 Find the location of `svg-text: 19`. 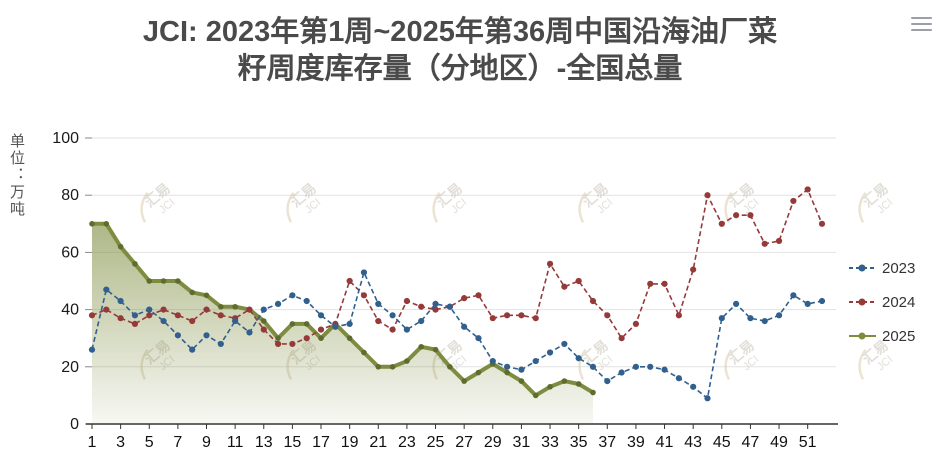

svg-text: 19 is located at coordinates (350, 442).